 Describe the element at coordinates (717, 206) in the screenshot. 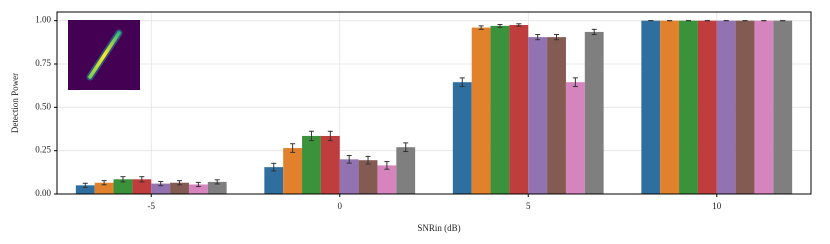

I see `x-tick-label: 10` at that location.